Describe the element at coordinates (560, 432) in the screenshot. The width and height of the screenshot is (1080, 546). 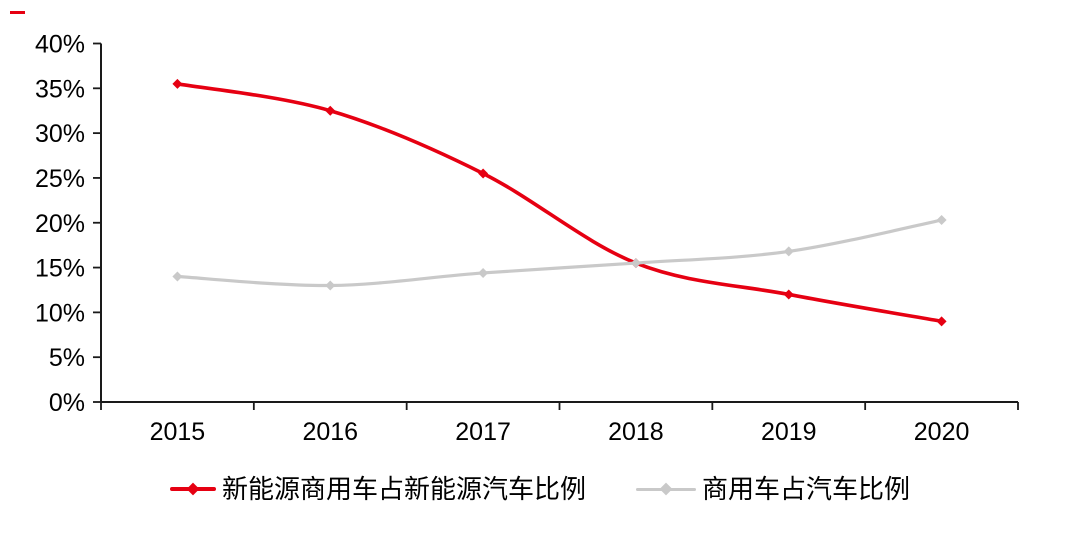
I see `x-axis-labels: 2015 2016 2017 2018 2019 2020` at that location.